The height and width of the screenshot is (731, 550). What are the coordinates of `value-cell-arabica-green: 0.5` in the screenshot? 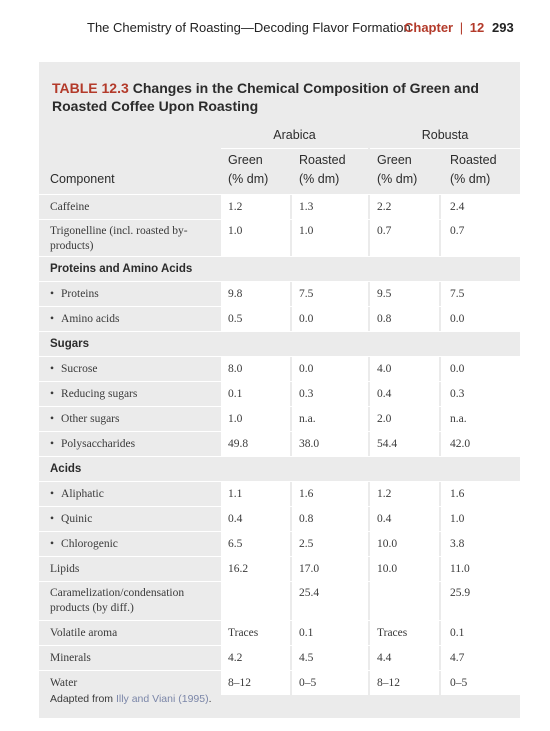 It's located at (255, 319).